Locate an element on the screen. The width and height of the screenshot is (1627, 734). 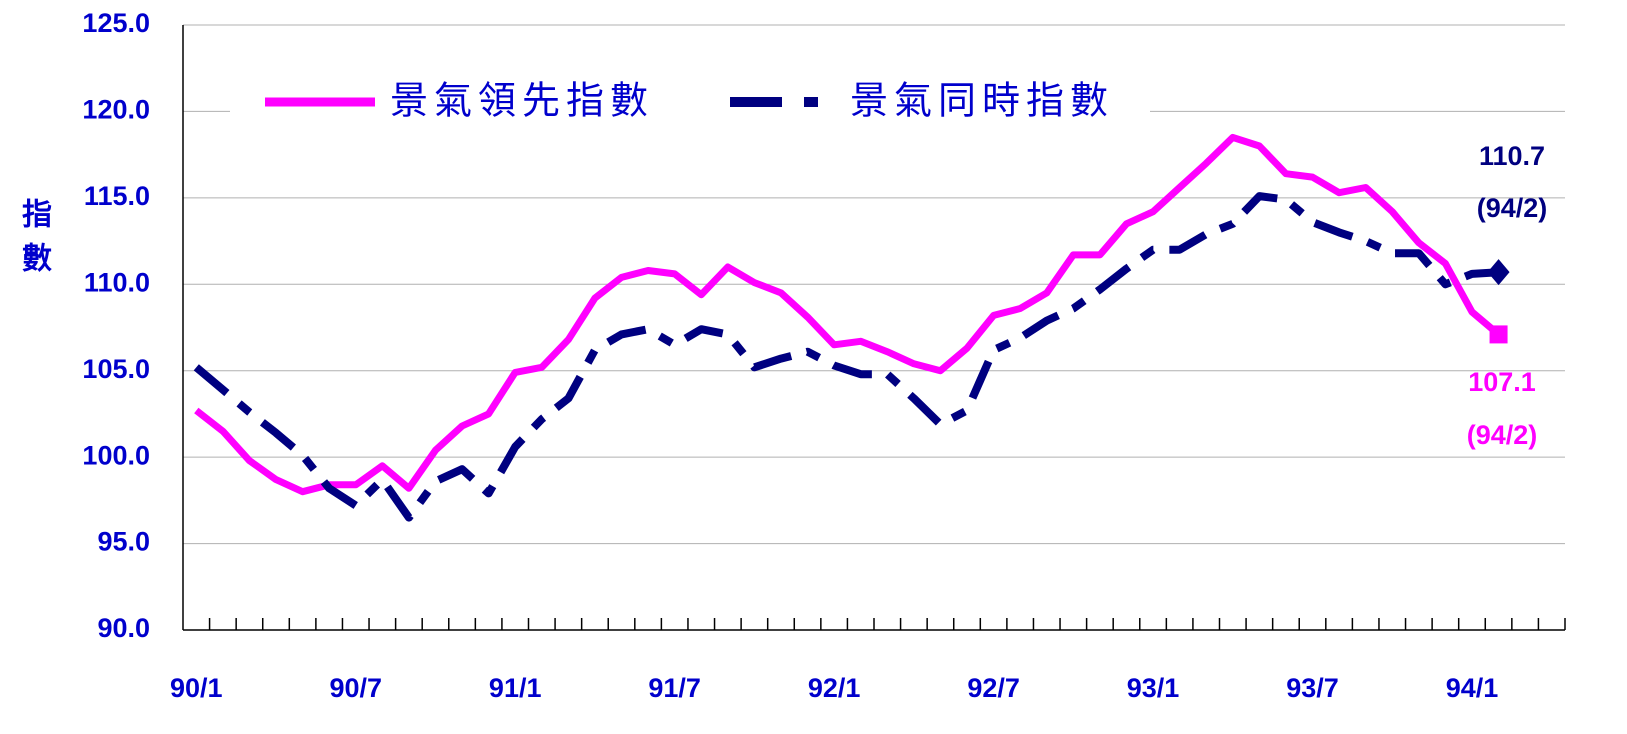
x-tick-label: 91/1 is located at coordinates (515, 688).